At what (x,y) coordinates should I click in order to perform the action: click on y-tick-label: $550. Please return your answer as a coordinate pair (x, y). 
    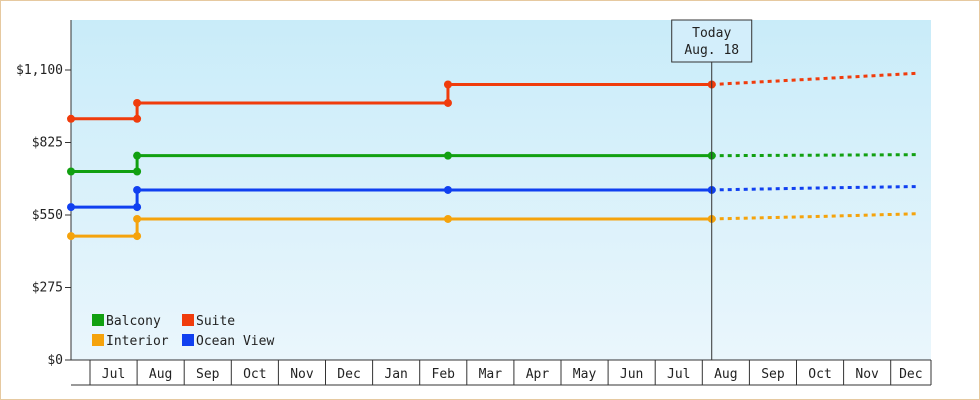
    Looking at the image, I should click on (47, 215).